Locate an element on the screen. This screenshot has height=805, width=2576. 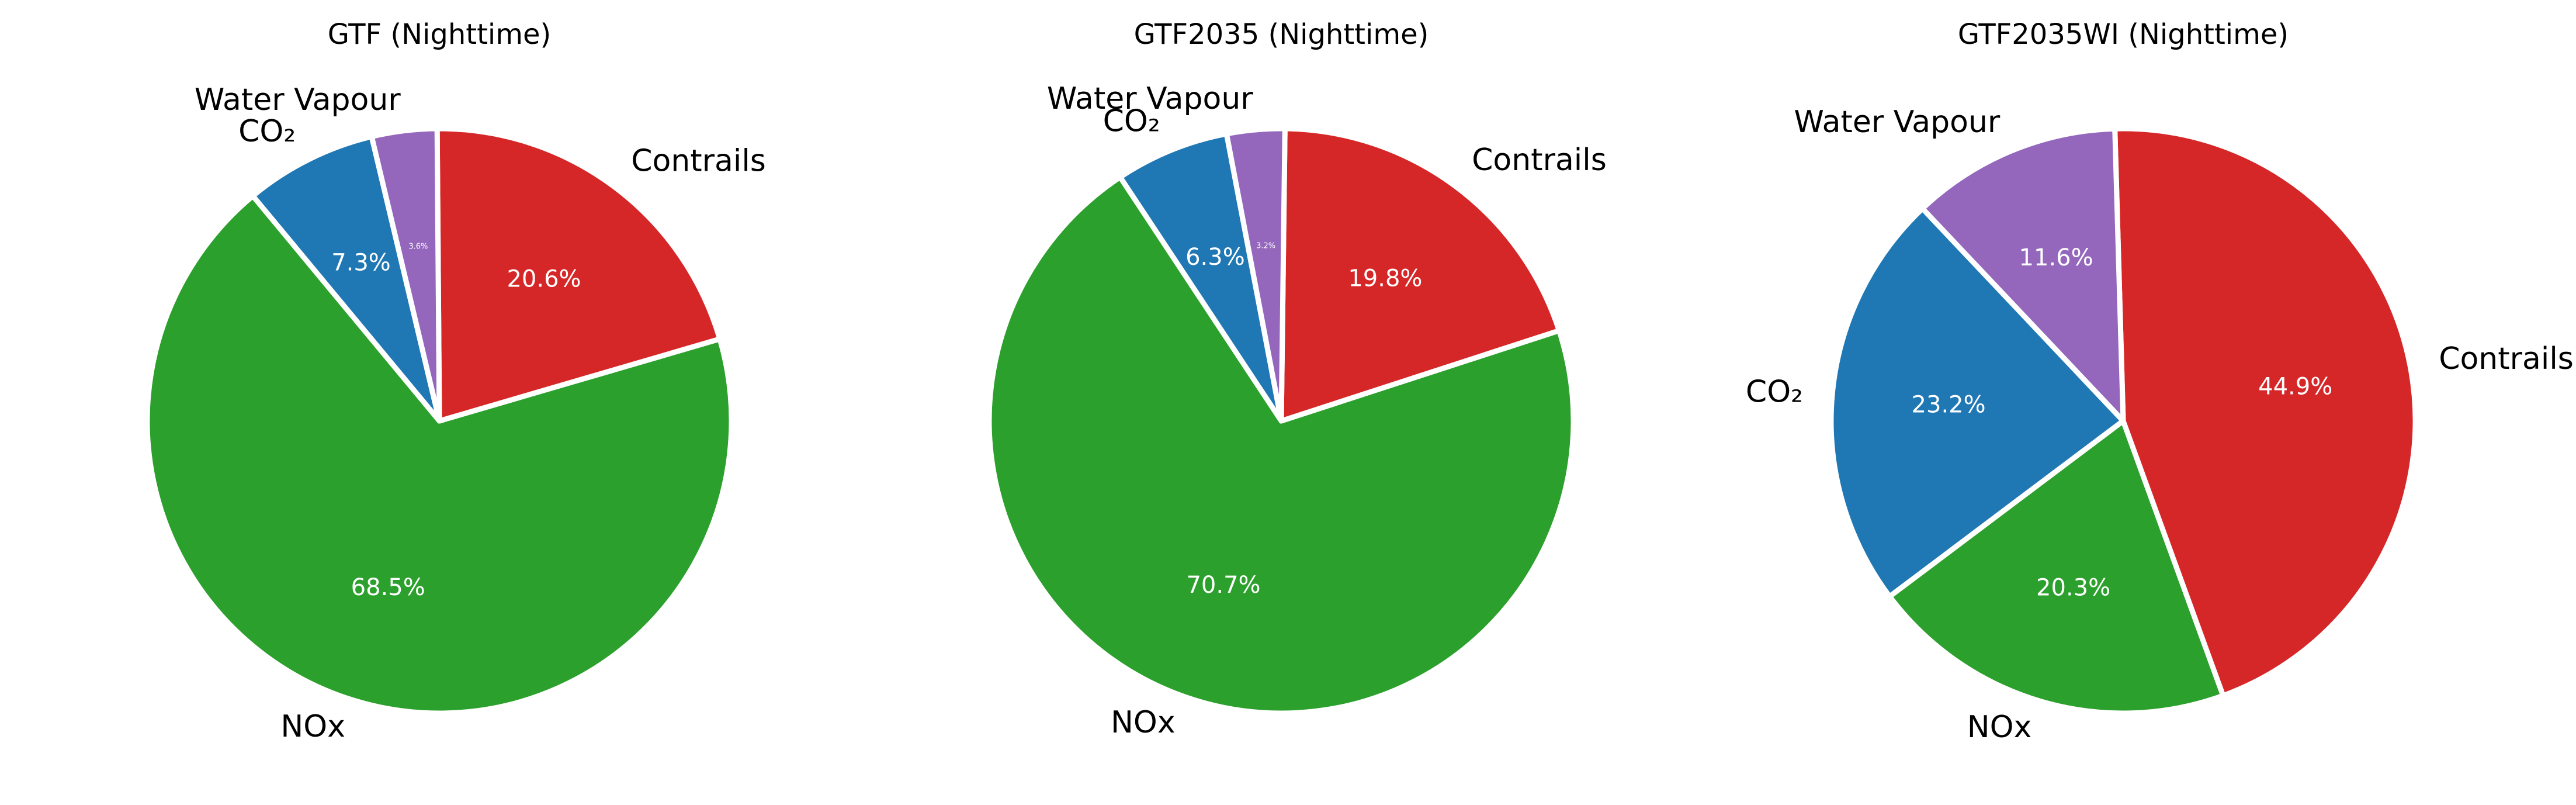
percent-label: 3.6% is located at coordinates (418, 247).